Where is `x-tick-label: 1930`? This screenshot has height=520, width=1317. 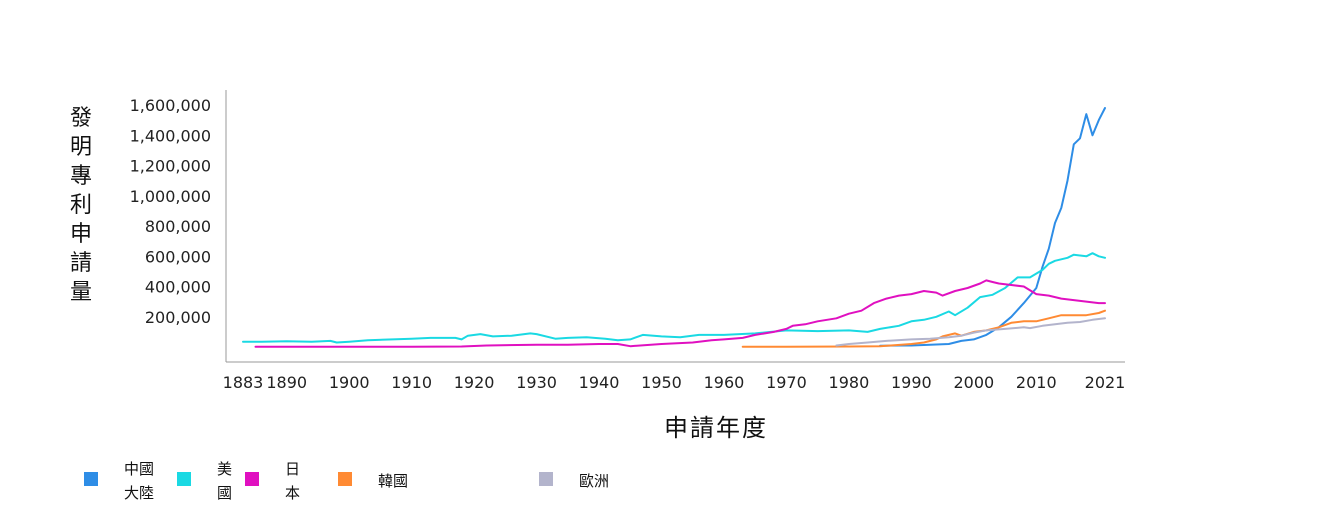
x-tick-label: 1930 is located at coordinates (536, 382).